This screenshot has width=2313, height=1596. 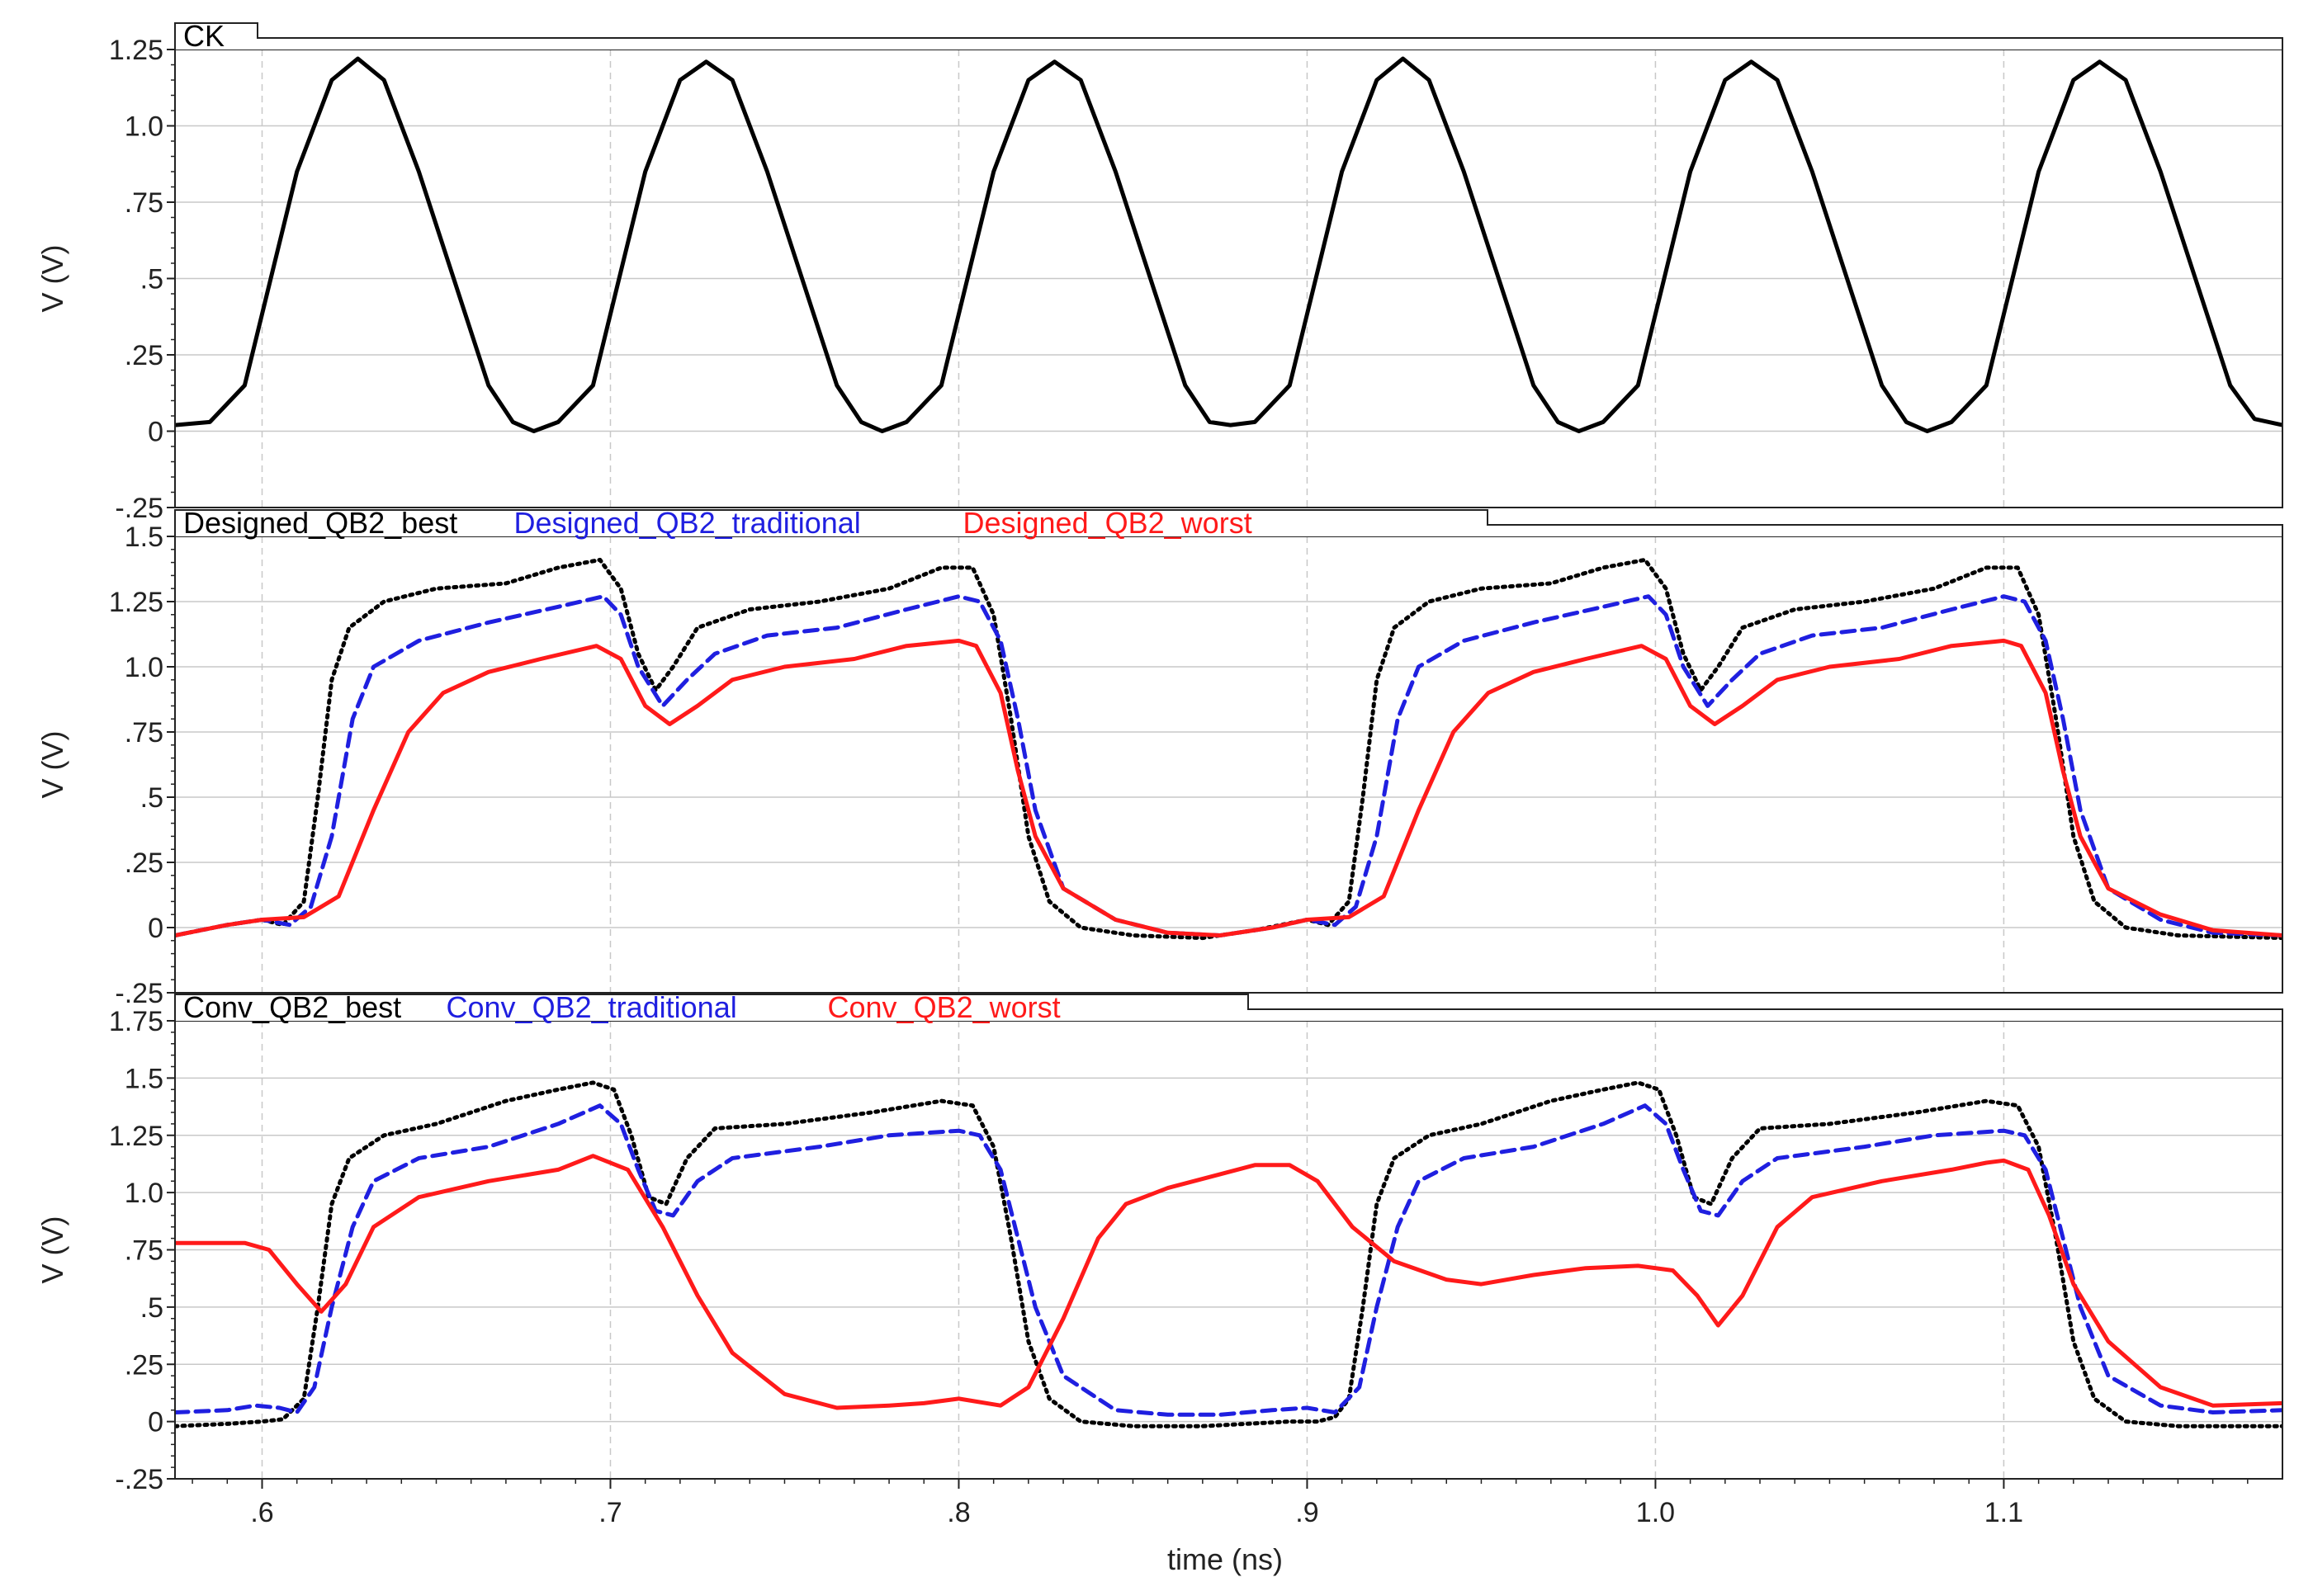 What do you see at coordinates (136, 1021) in the screenshot?
I see `y-tick-label: 1.75` at bounding box center [136, 1021].